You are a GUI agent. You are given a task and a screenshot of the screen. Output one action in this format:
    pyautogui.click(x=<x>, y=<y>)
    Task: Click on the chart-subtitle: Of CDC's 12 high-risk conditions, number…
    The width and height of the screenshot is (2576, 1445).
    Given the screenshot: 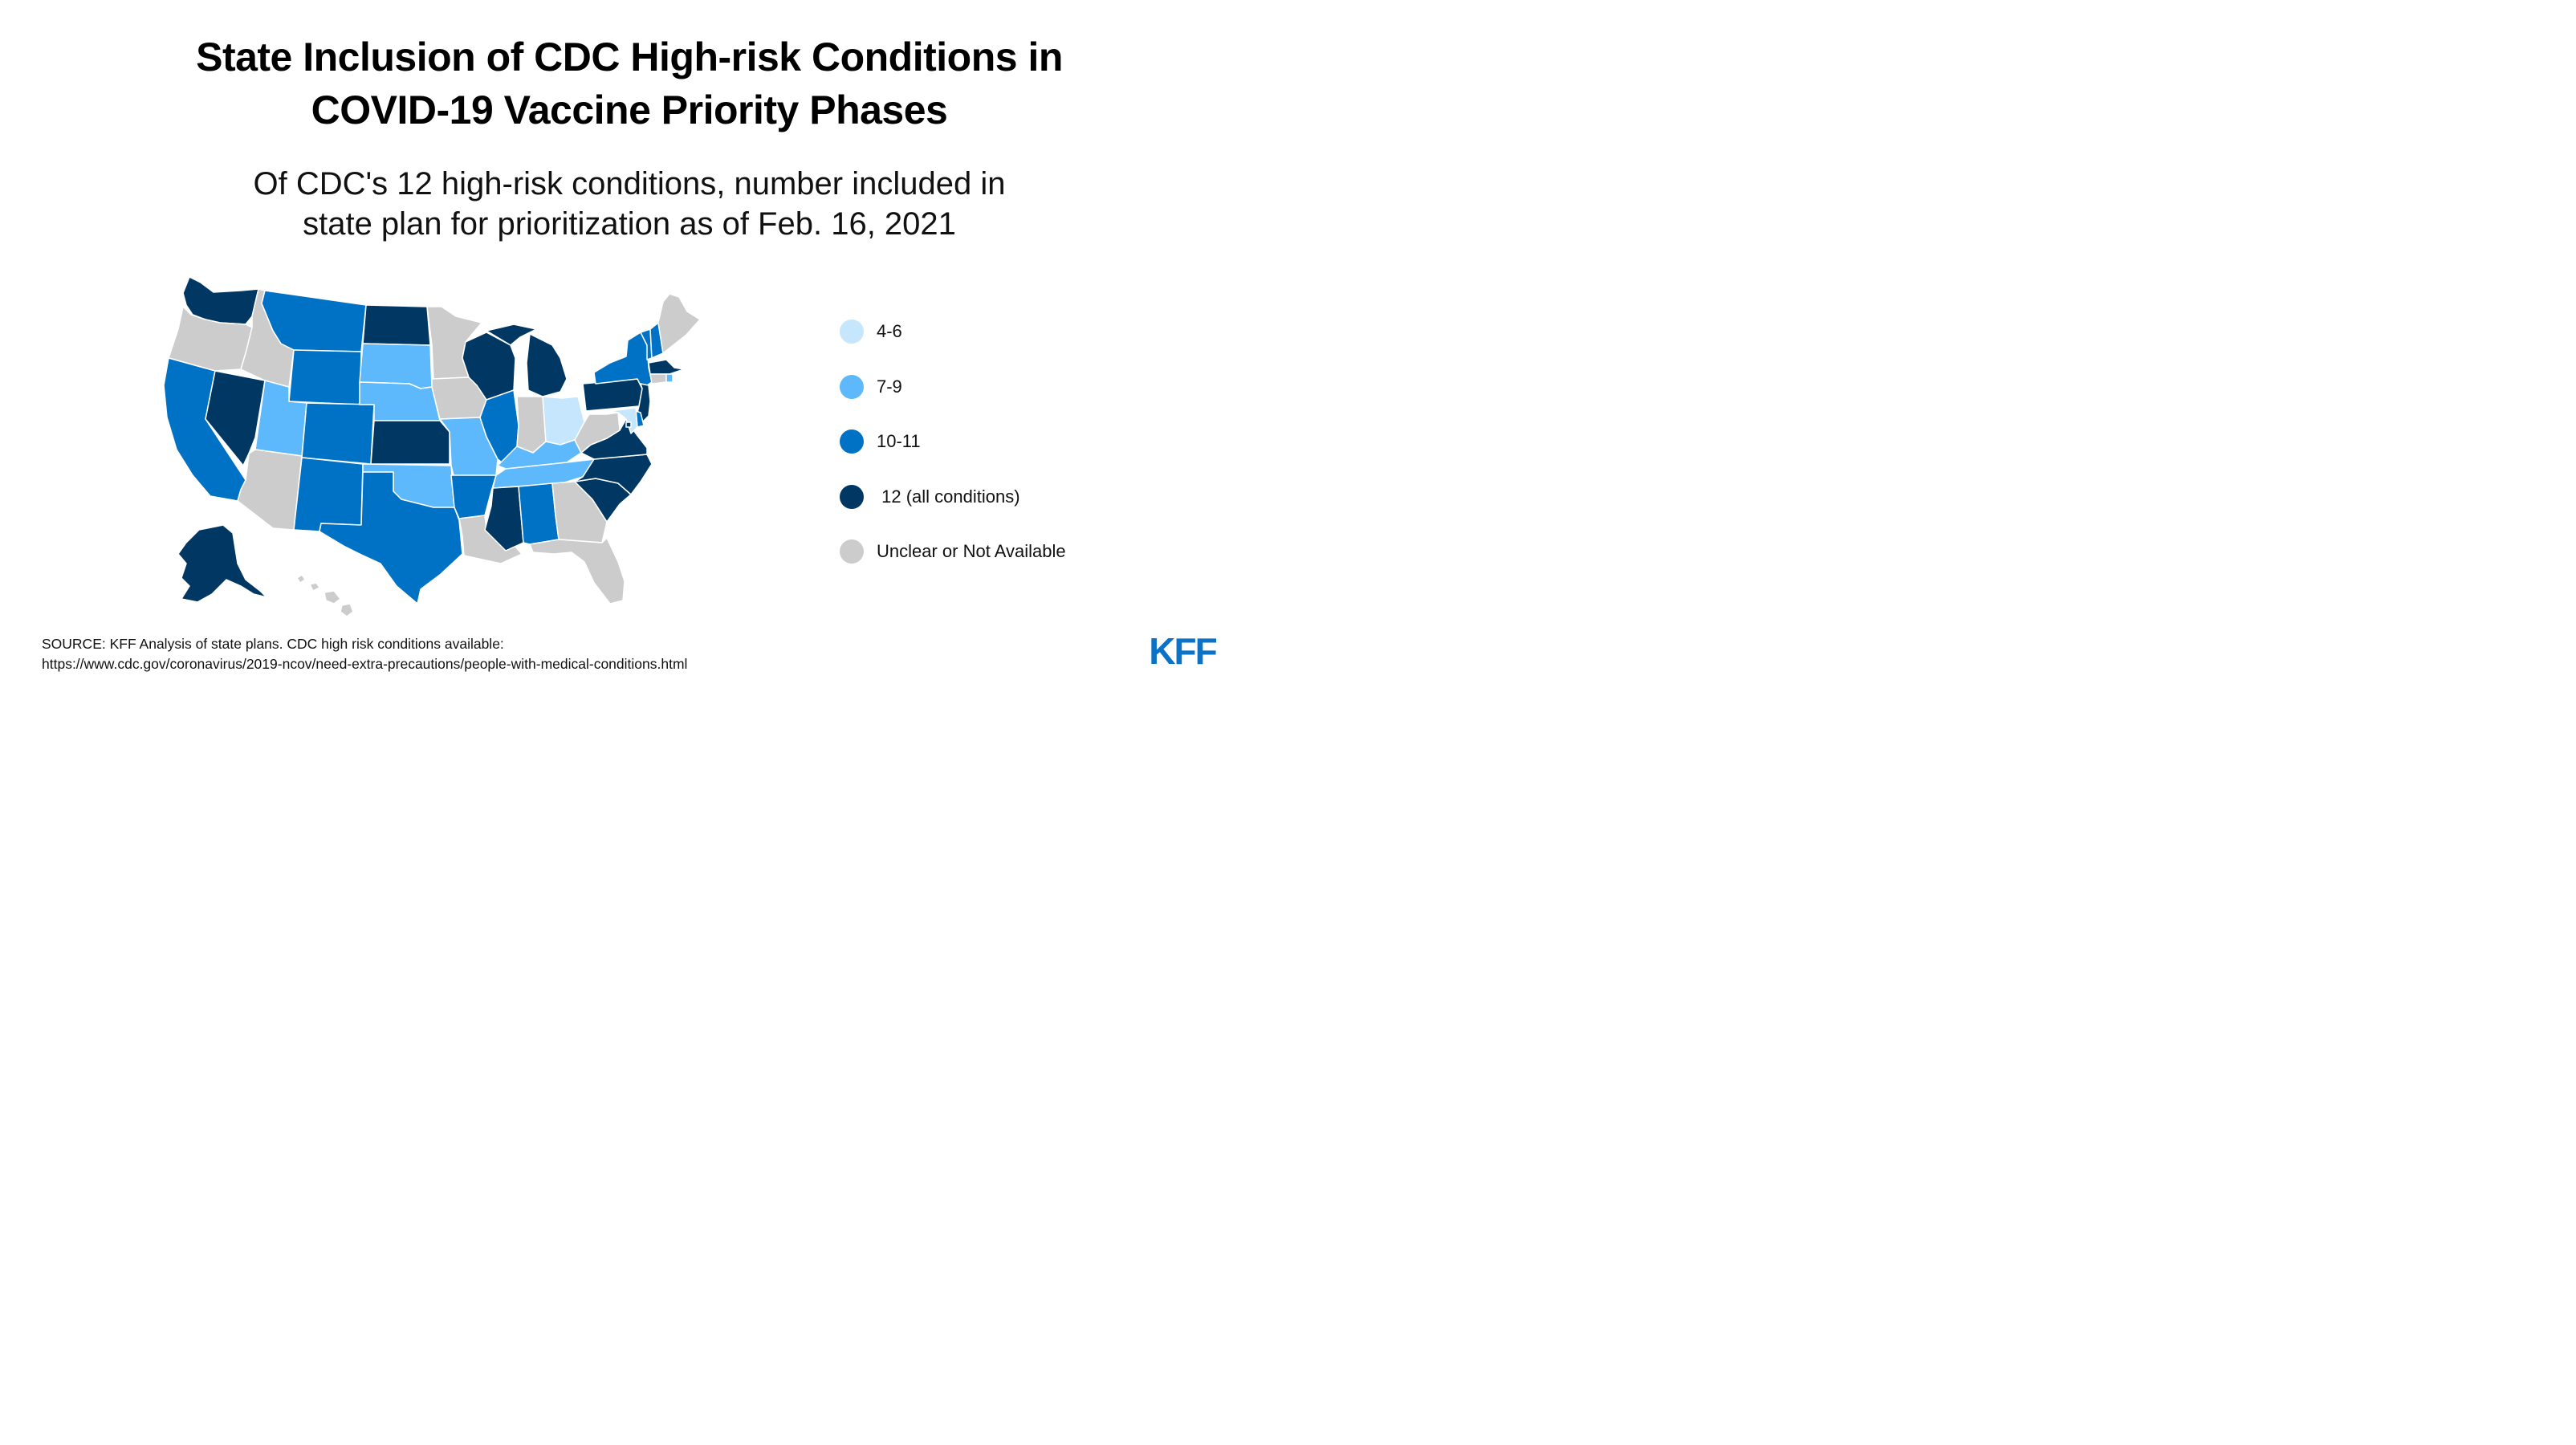 What is the action you would take?
    pyautogui.click(x=629, y=204)
    